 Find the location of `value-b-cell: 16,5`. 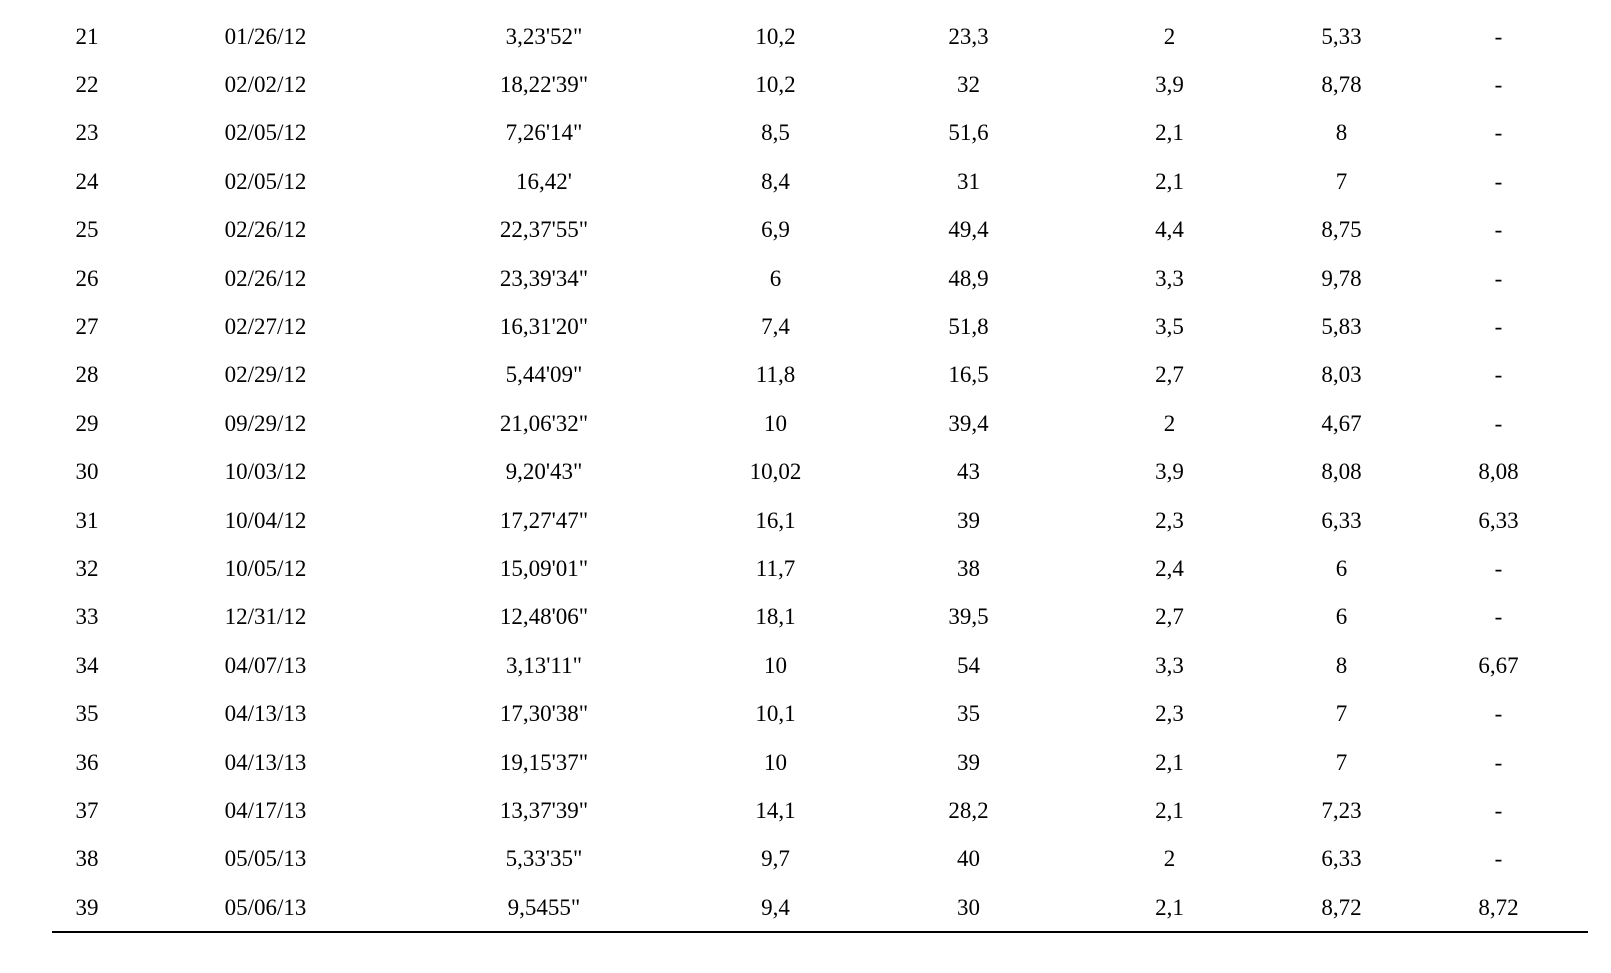

value-b-cell: 16,5 is located at coordinates (968, 375).